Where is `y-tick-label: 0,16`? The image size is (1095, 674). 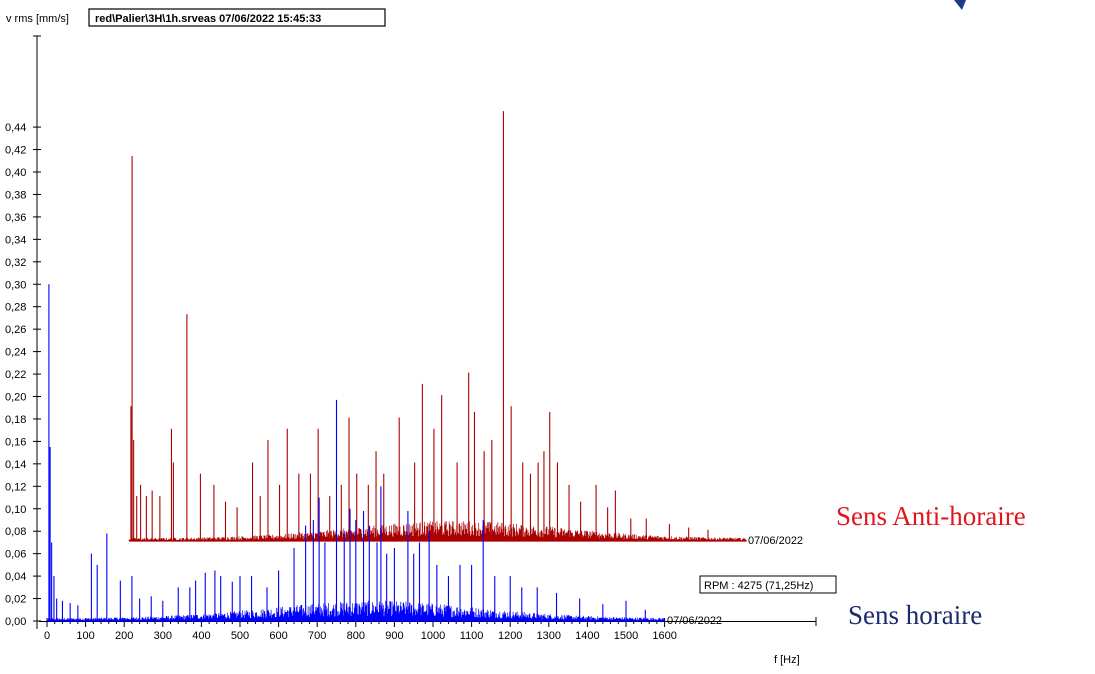 y-tick-label: 0,16 is located at coordinates (15, 442).